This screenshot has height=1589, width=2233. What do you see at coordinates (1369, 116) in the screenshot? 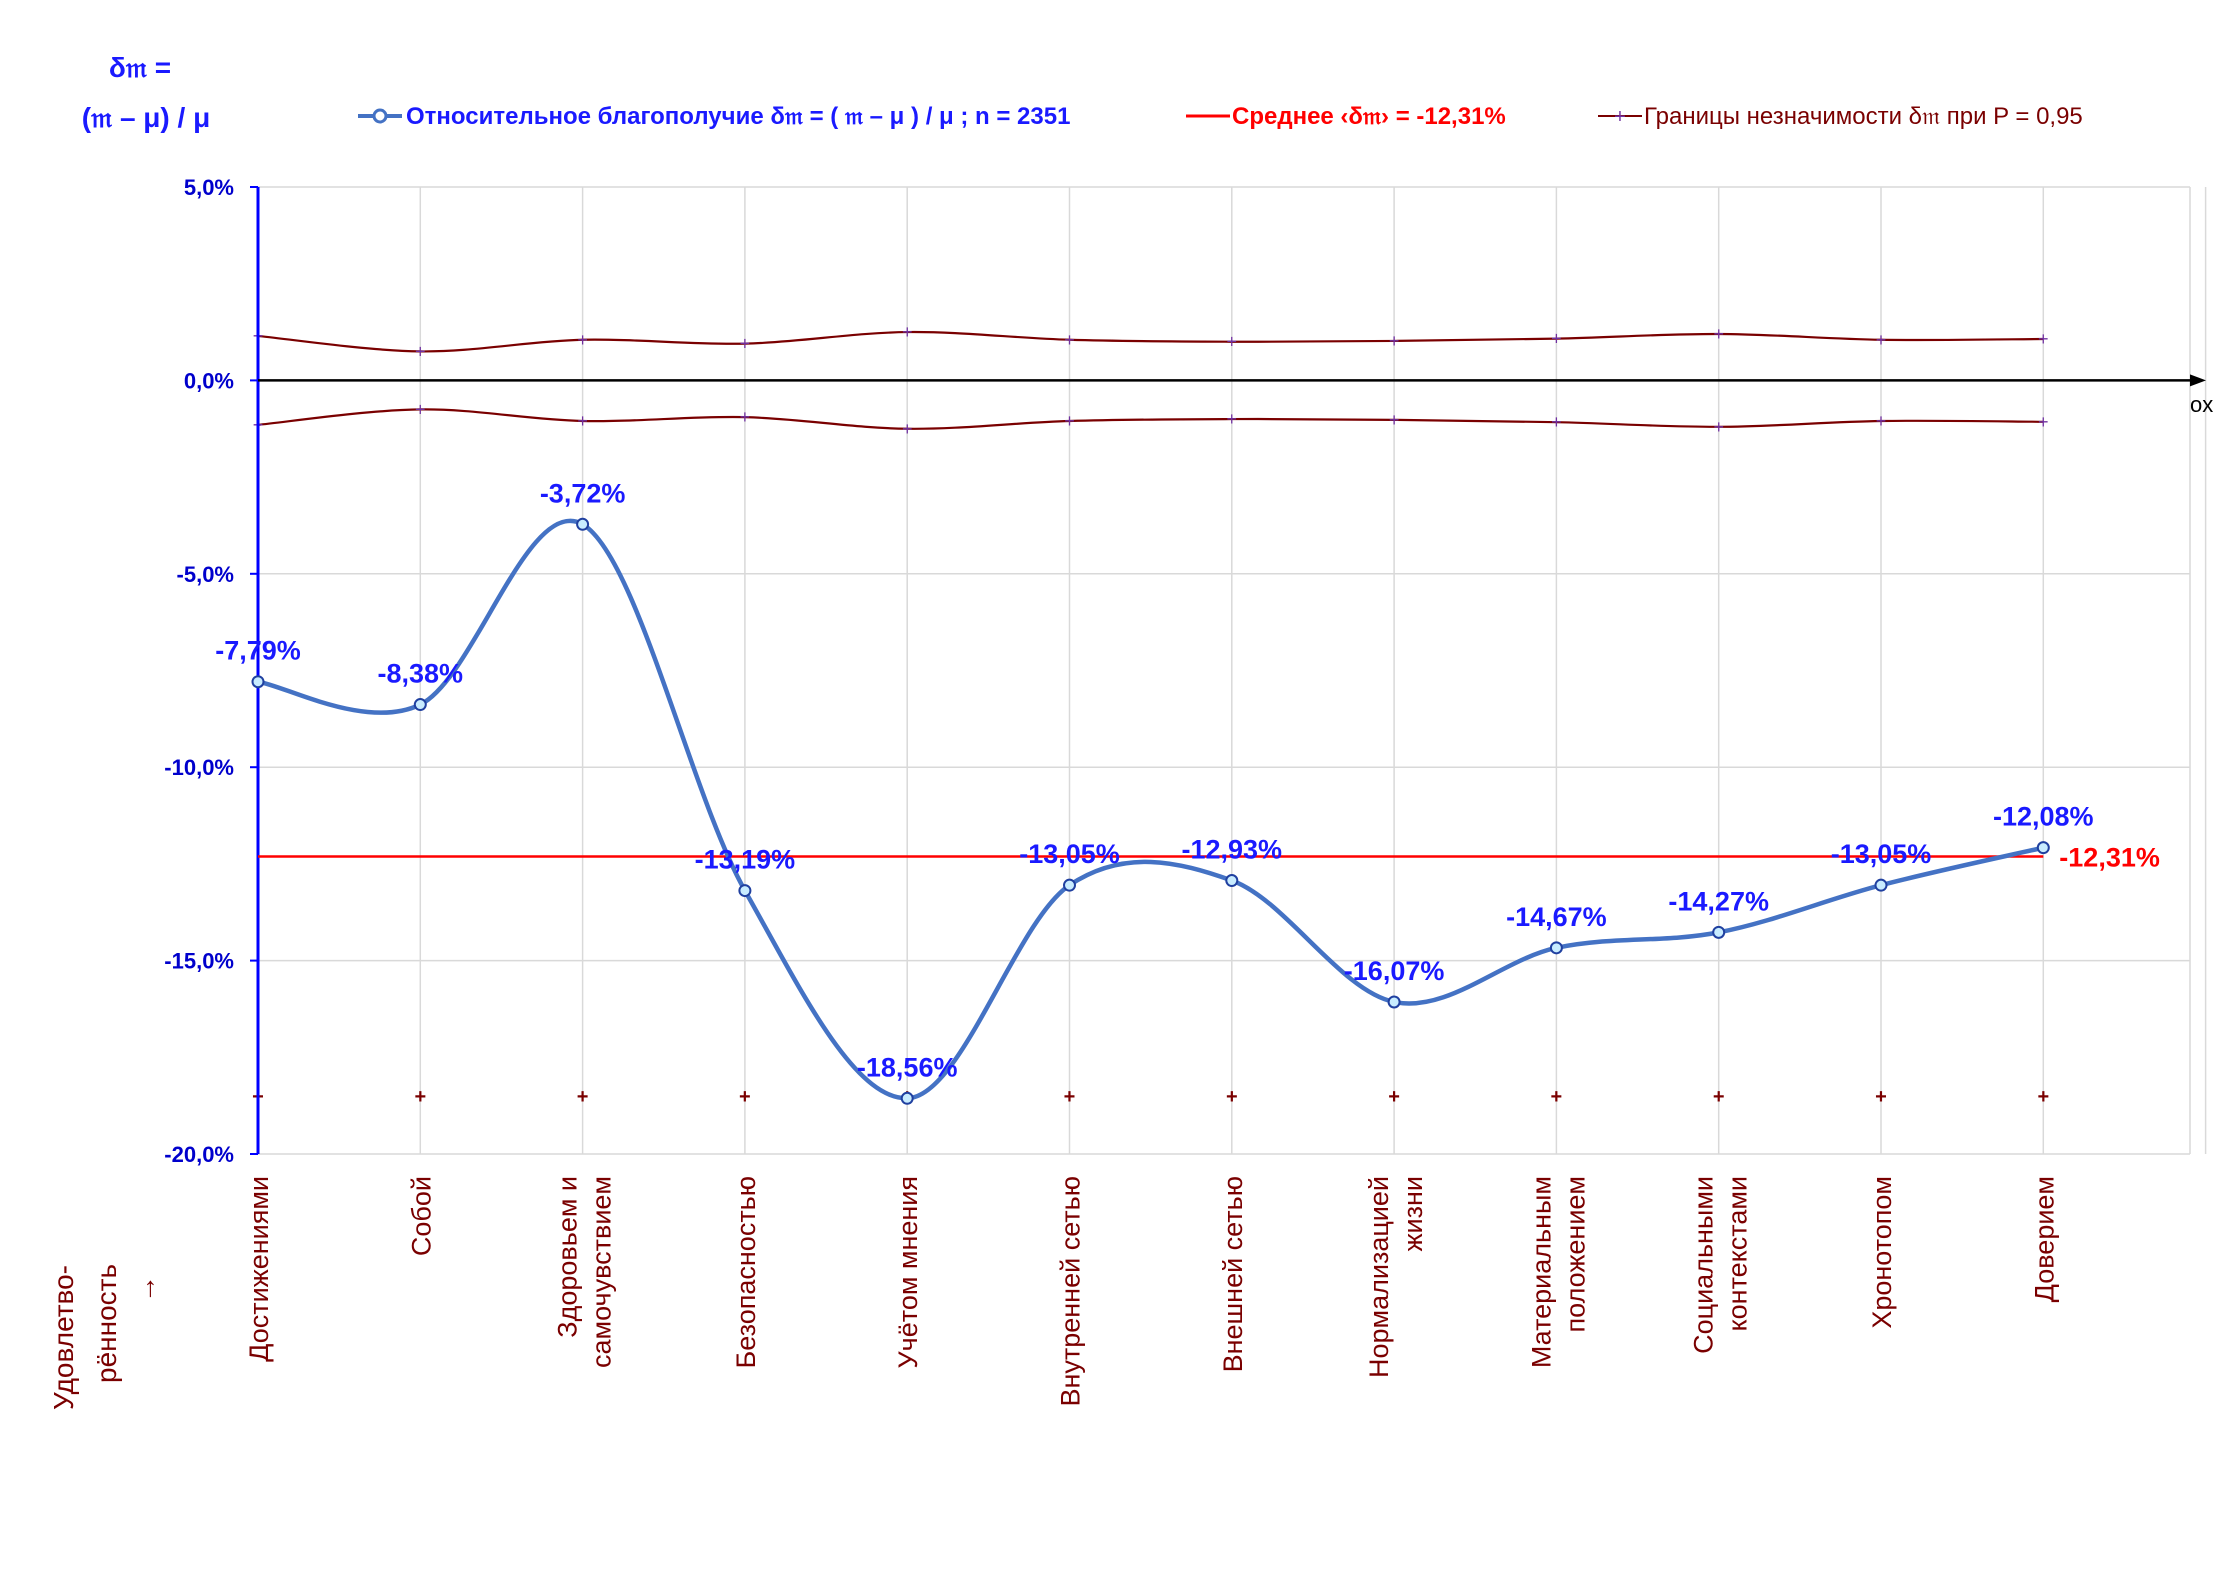
I see `legend-mean-label: Среднее ‹δ𝔪› = -12,31%` at bounding box center [1369, 116].